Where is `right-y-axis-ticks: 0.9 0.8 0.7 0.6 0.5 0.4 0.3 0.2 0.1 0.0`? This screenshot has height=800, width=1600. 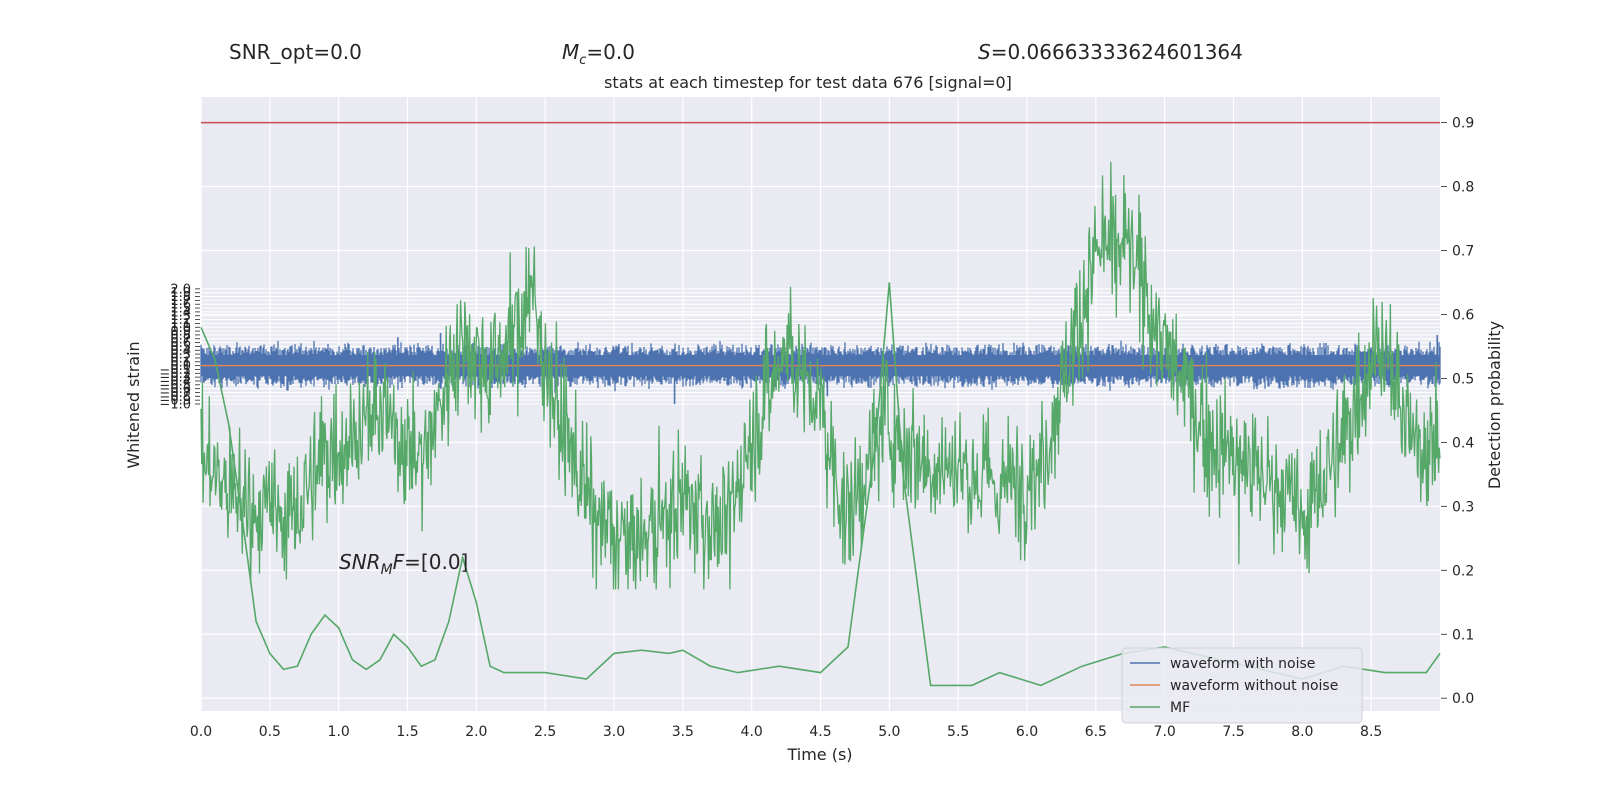
right-y-axis-ticks: 0.9 0.8 0.7 0.6 0.5 0.4 0.3 0.2 0.1 0.0 is located at coordinates (1457, 411).